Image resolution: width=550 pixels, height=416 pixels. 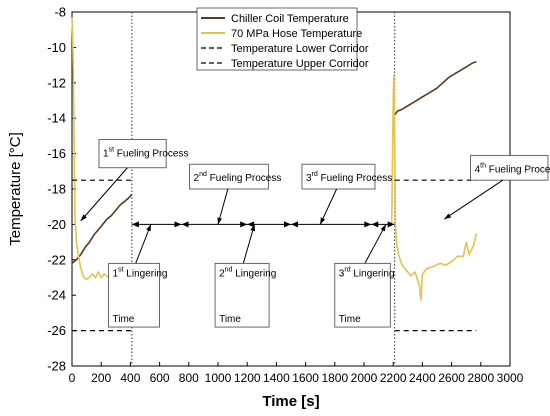 I want to click on legend-label: Chiller Coil Temperature, so click(x=290, y=19).